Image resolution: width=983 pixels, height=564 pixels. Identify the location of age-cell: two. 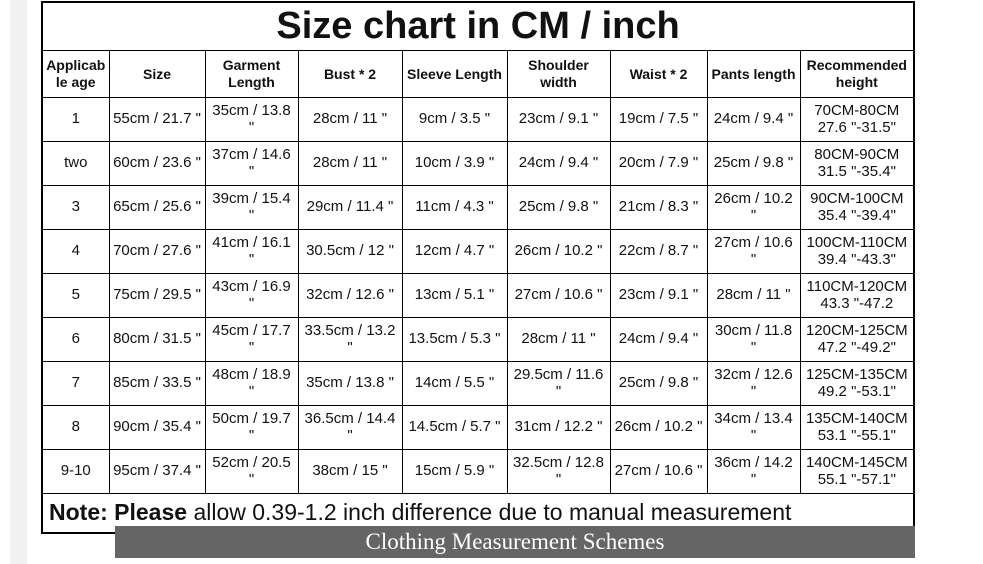
(75, 163).